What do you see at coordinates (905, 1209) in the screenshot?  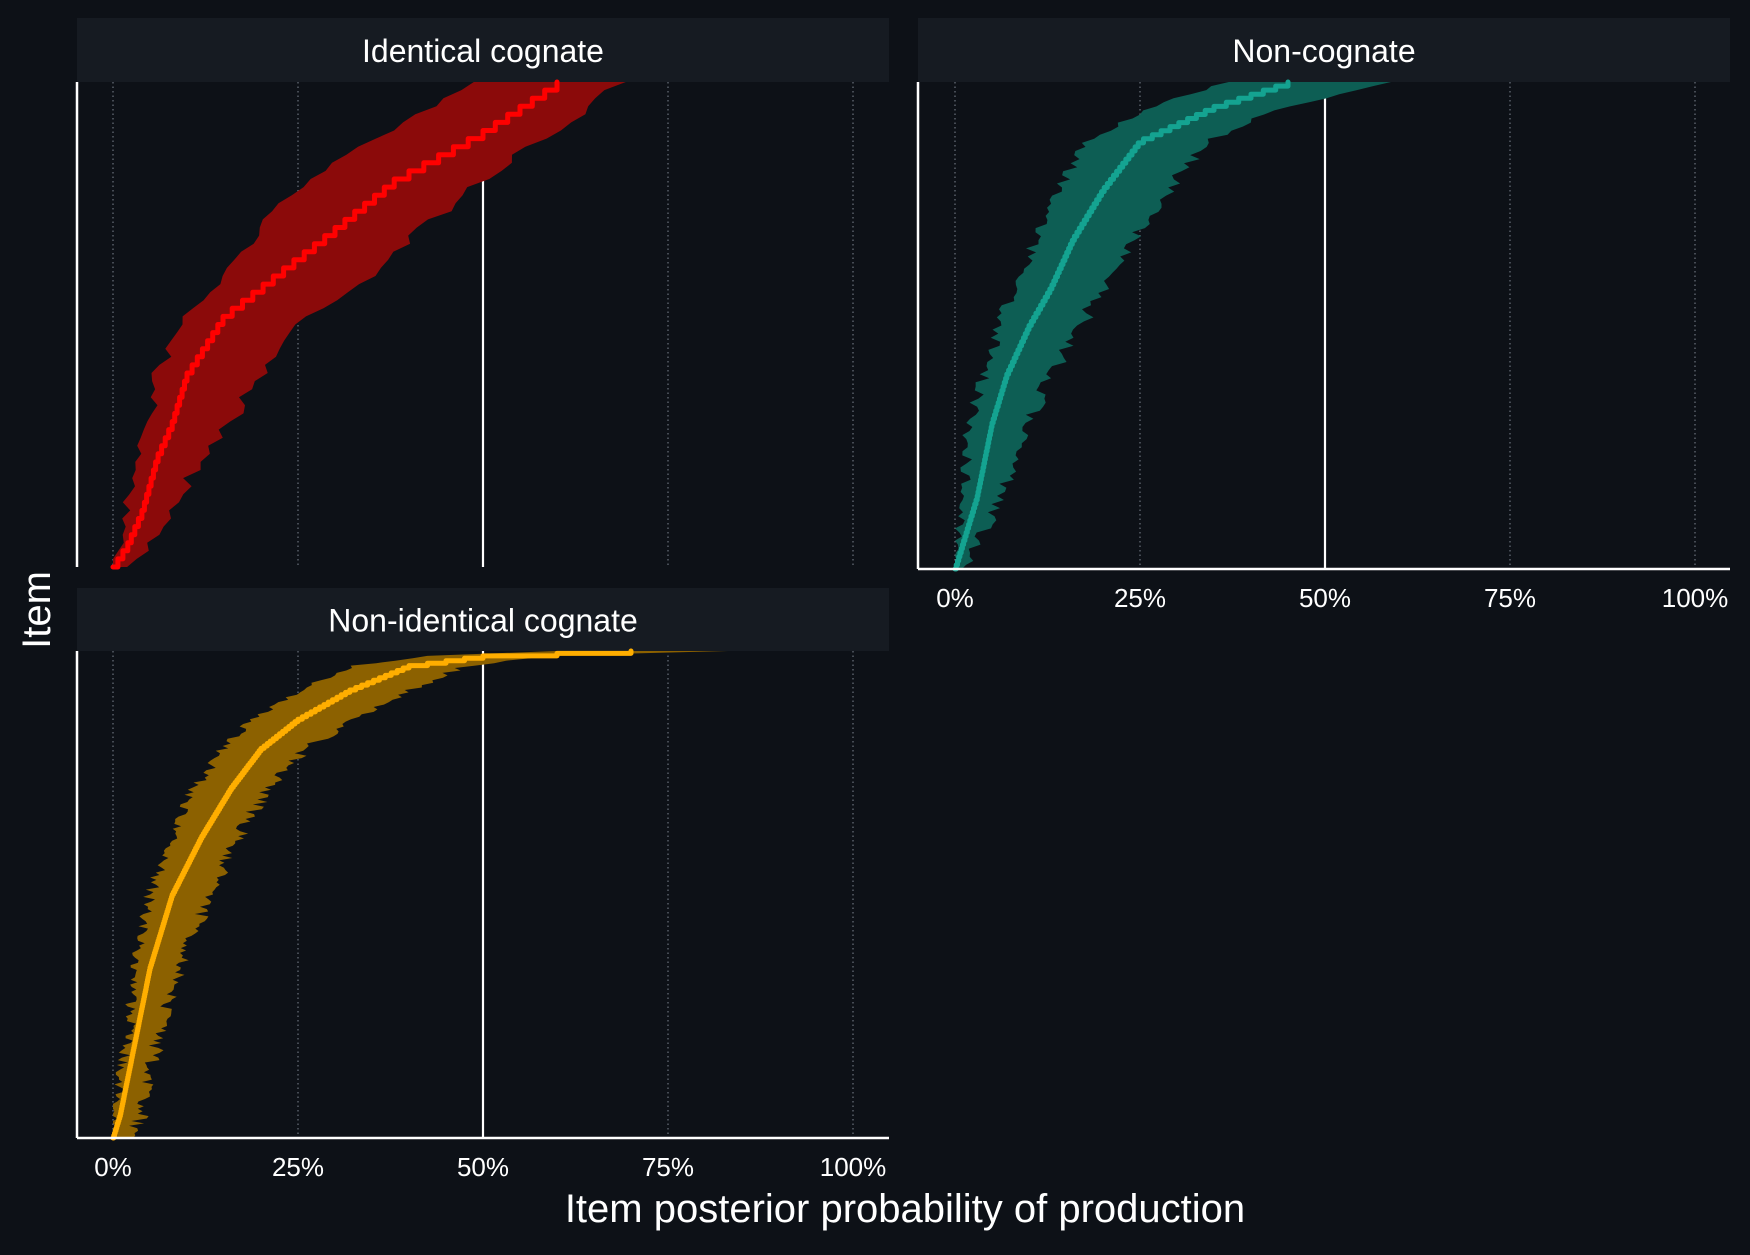 I see `x-axis-title: Item posterior probability of production` at bounding box center [905, 1209].